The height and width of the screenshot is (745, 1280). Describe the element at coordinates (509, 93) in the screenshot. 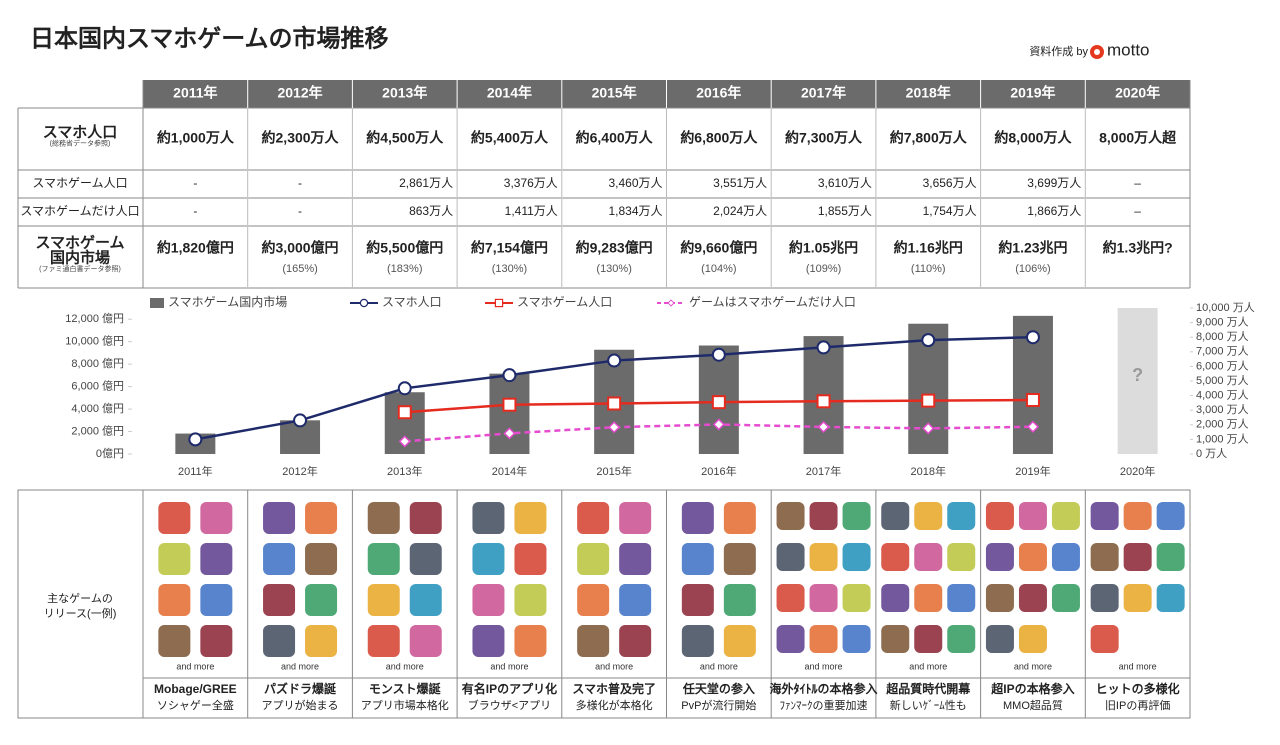

I see `year-header: 2014年` at that location.